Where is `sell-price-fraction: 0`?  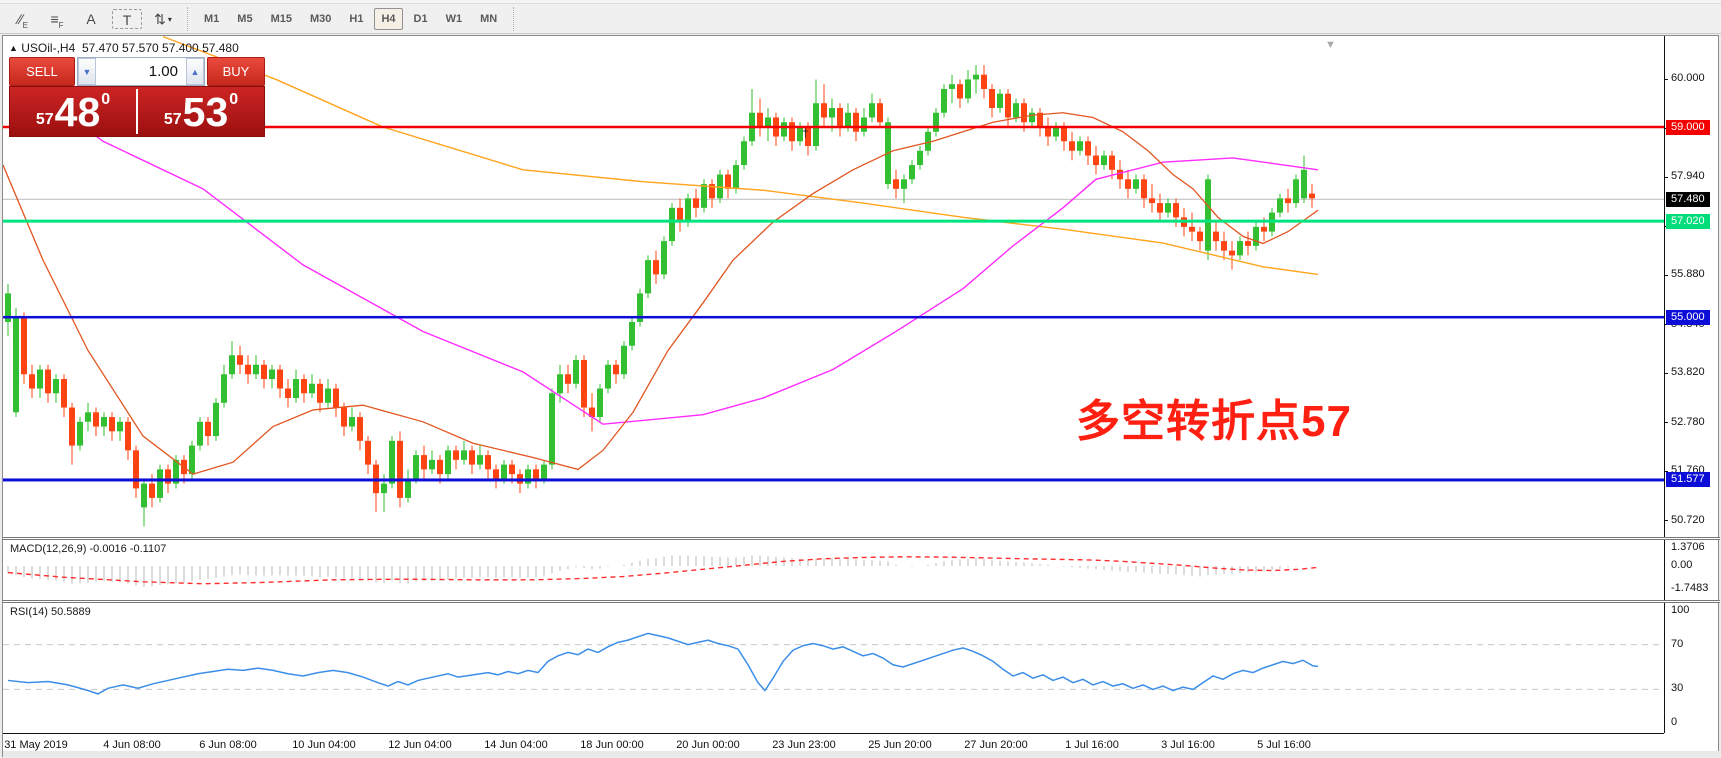 sell-price-fraction: 0 is located at coordinates (106, 99).